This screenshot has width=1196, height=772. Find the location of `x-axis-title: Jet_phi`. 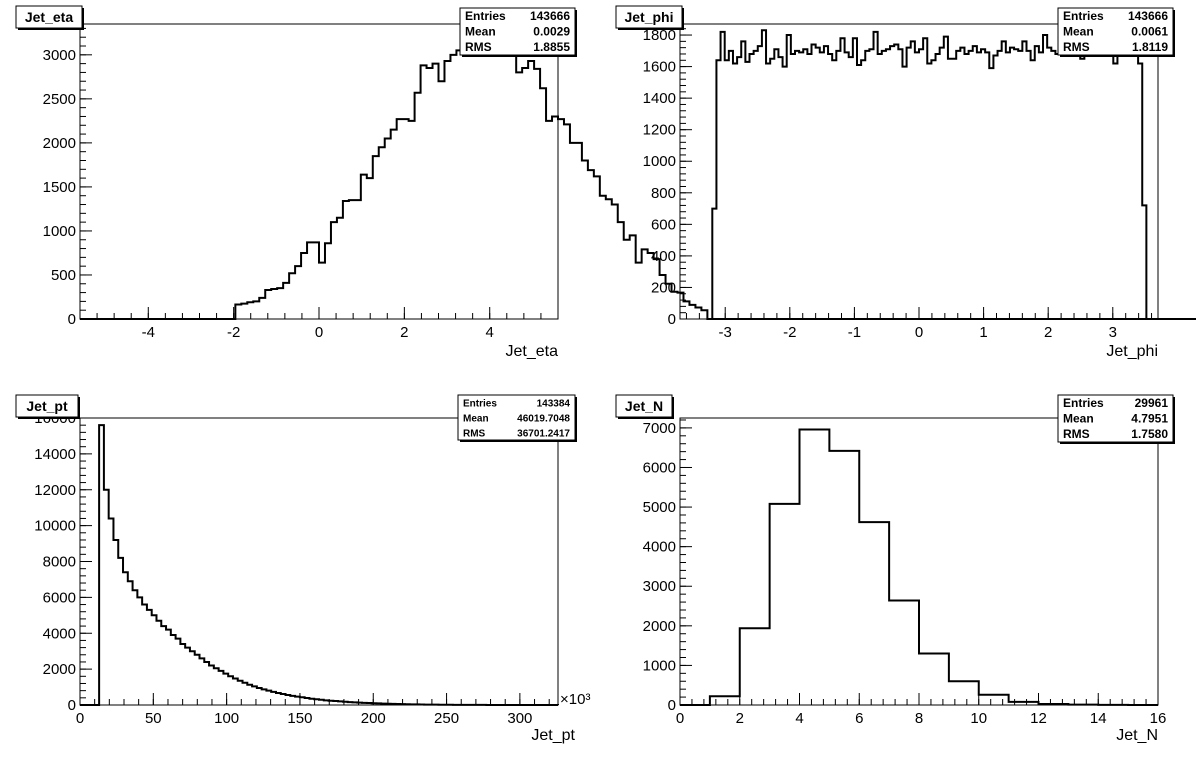

x-axis-title: Jet_phi is located at coordinates (1132, 351).